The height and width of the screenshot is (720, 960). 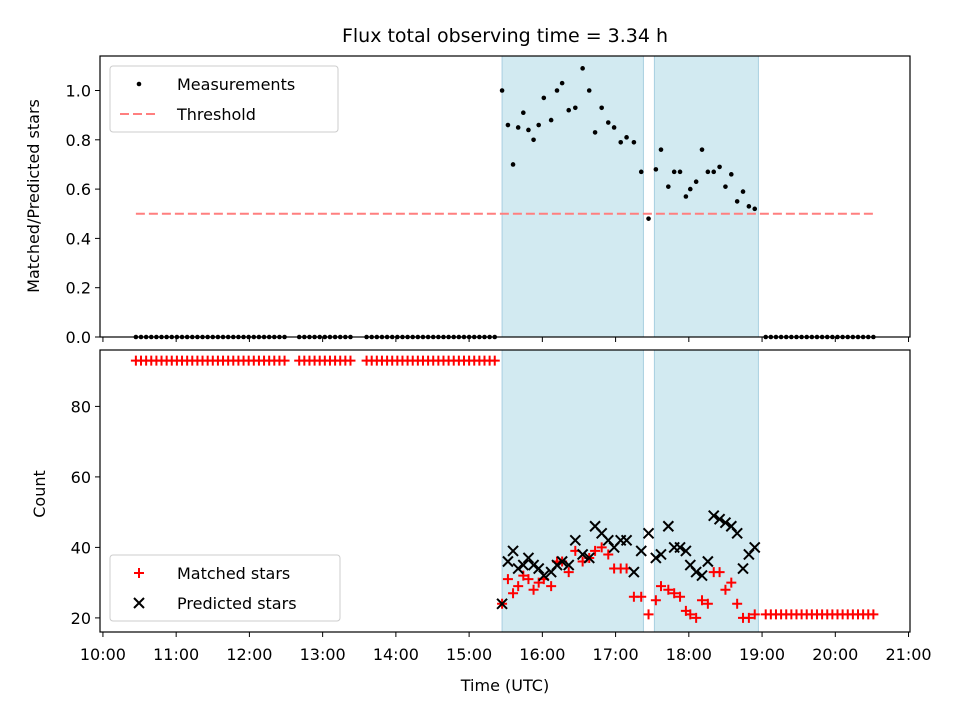 What do you see at coordinates (469, 654) in the screenshot?
I see `x-tick-label: 15:00` at bounding box center [469, 654].